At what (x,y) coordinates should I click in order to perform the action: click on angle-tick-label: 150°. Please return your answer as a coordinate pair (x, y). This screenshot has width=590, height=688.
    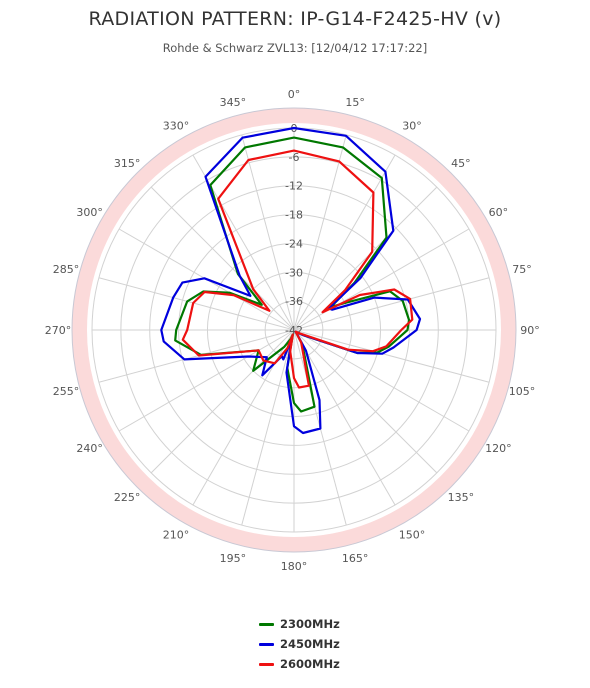
    Looking at the image, I should click on (412, 534).